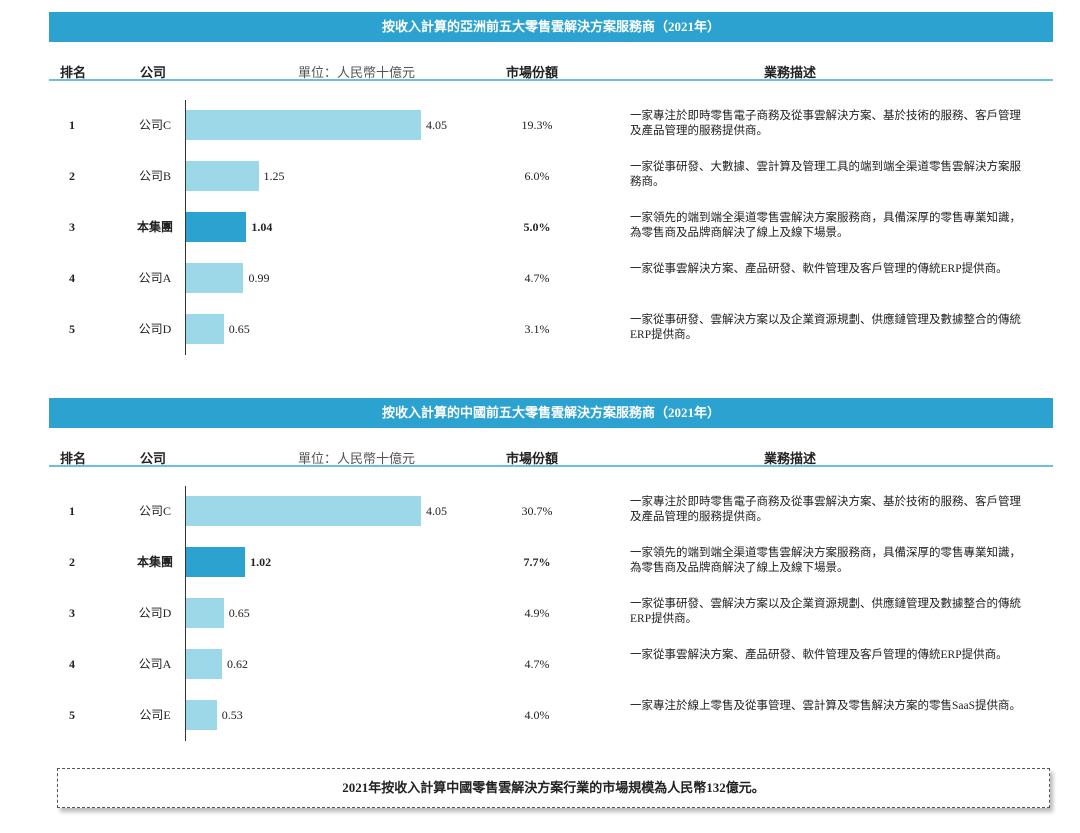  What do you see at coordinates (553, 788) in the screenshot?
I see `footnote: 2021年按收入計算中國零售雲解決方案行業的市場規模為人民幣132億元。` at bounding box center [553, 788].